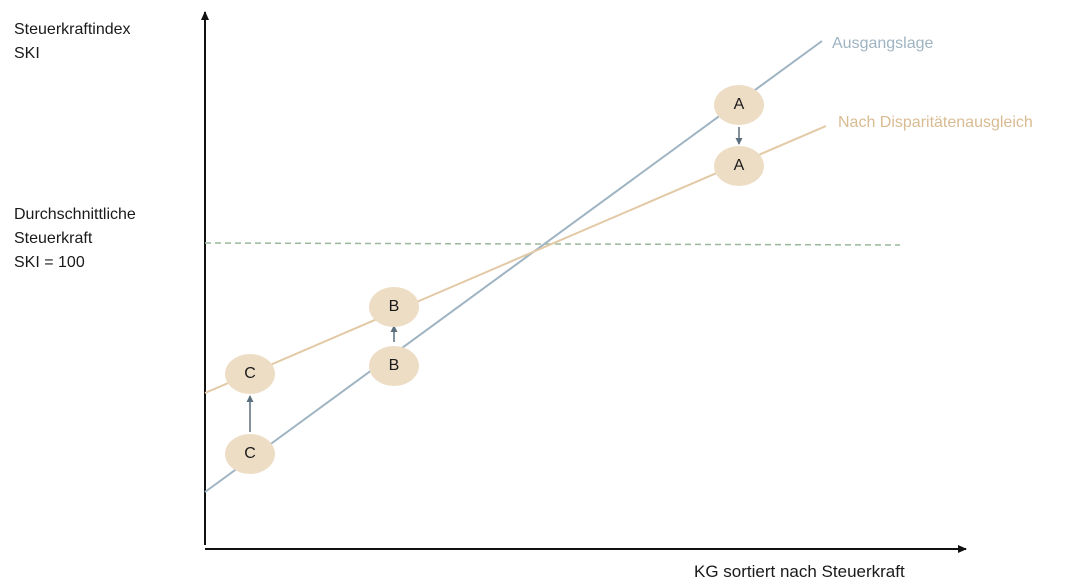  What do you see at coordinates (53, 238) in the screenshot?
I see `average-label-line2: Steuerkraft` at bounding box center [53, 238].